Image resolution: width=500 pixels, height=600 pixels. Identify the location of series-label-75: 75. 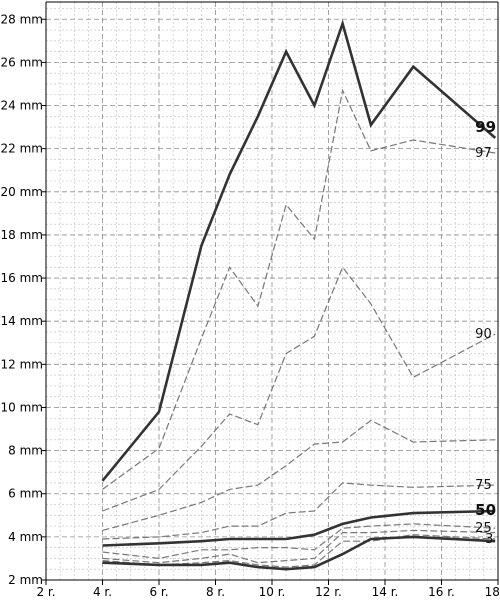
(483, 485).